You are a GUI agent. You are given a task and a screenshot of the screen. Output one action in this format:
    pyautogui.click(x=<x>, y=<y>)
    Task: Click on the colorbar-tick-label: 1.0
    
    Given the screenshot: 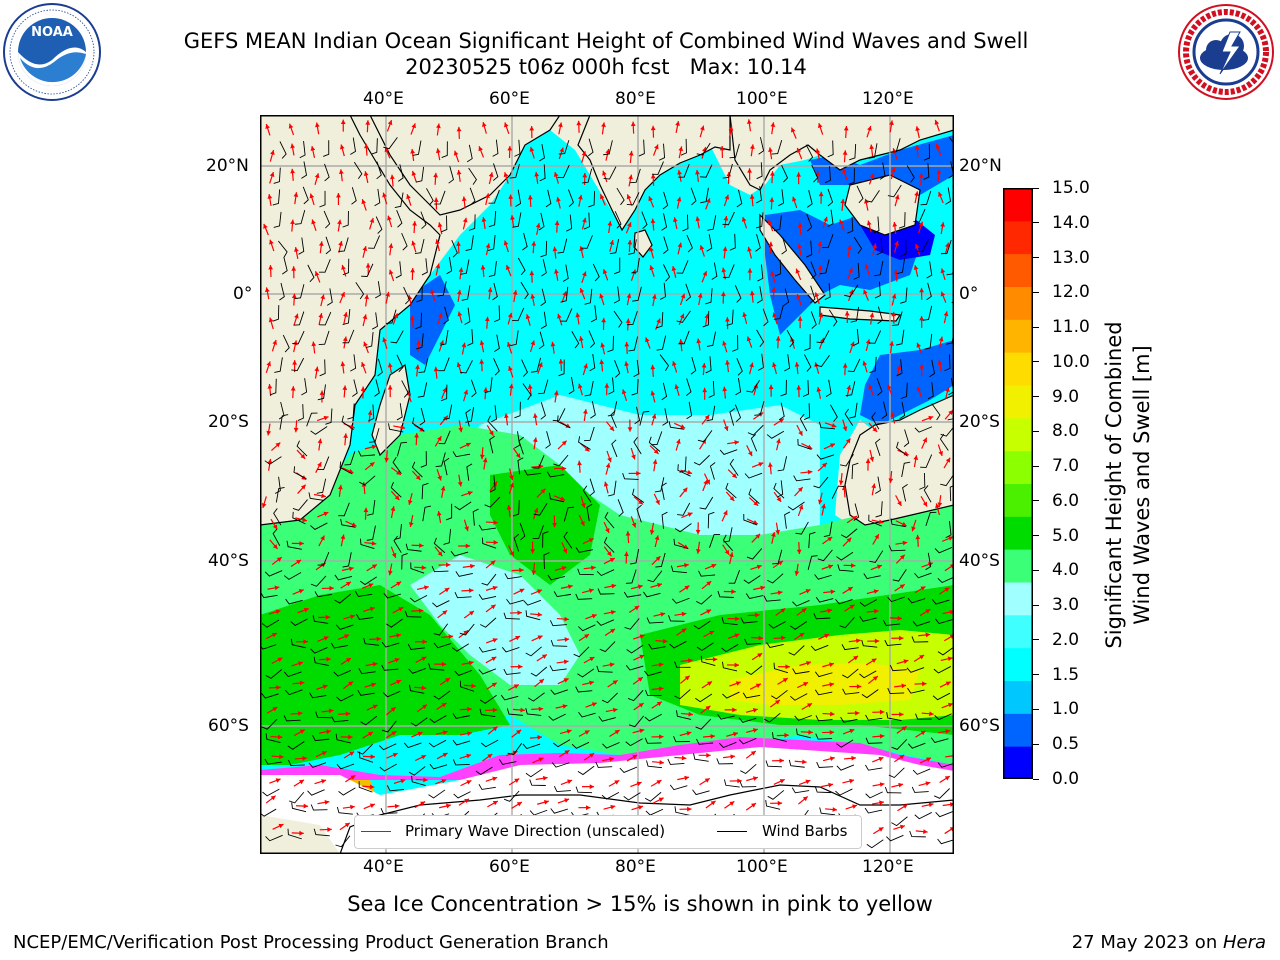 What is the action you would take?
    pyautogui.click(x=1066, y=709)
    